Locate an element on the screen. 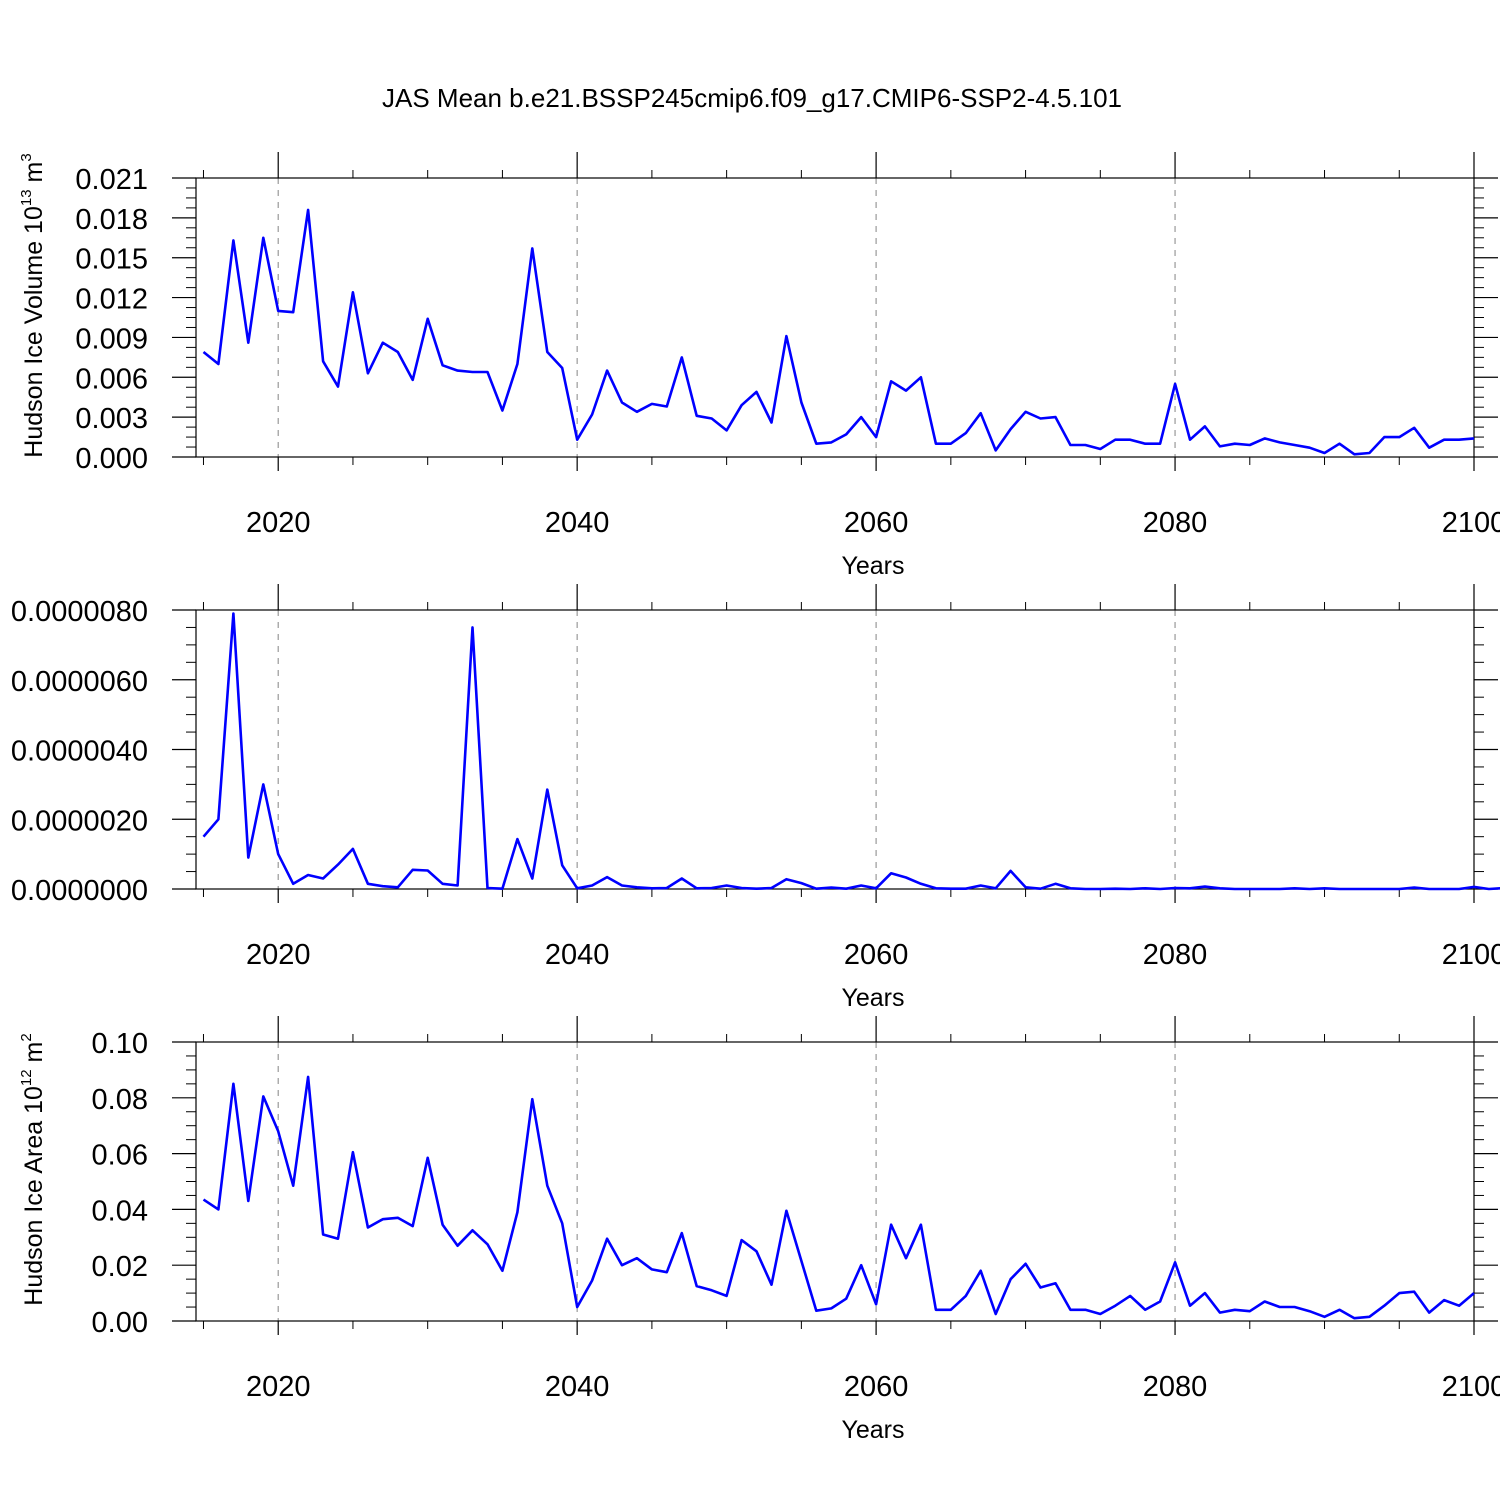  y-axis-label-exp: 12 is located at coordinates (26, 1077).